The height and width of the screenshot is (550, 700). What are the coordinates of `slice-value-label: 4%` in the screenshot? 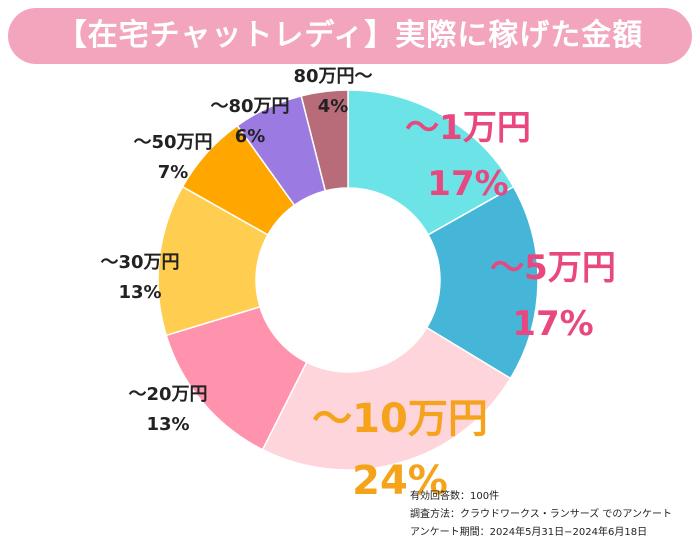 It's located at (333, 106).